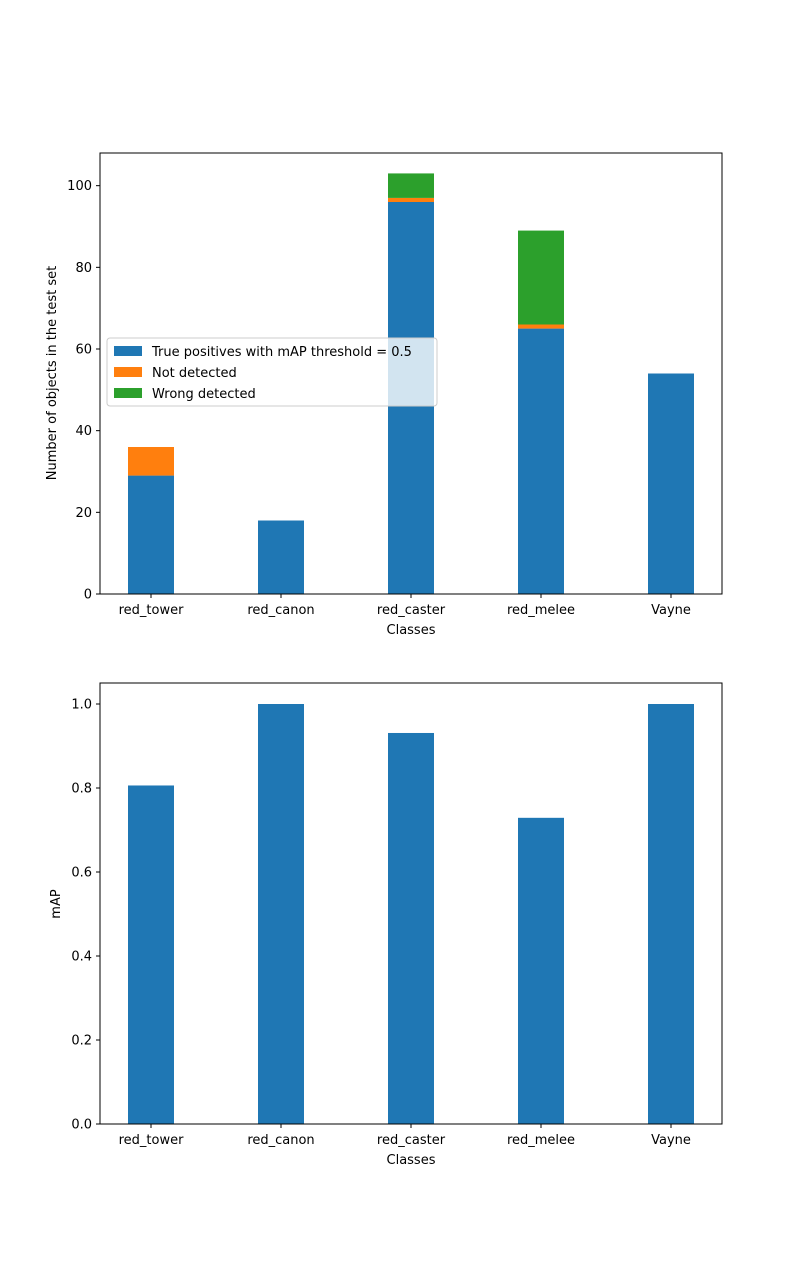 Image resolution: width=802 pixels, height=1263 pixels. What do you see at coordinates (194, 373) in the screenshot?
I see `legend-label-not-detected: Not detected` at bounding box center [194, 373].